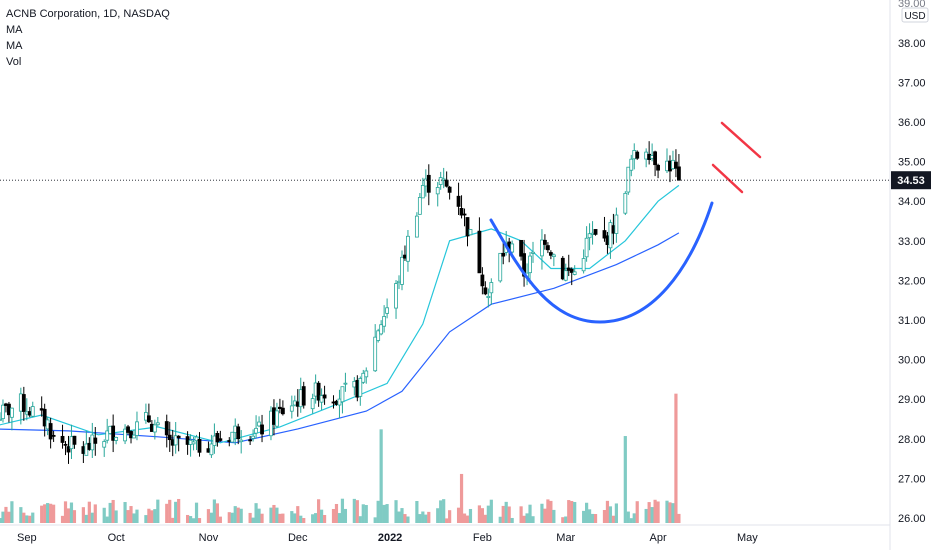  What do you see at coordinates (912, 202) in the screenshot?
I see `y-tick-label: 34.00` at bounding box center [912, 202].